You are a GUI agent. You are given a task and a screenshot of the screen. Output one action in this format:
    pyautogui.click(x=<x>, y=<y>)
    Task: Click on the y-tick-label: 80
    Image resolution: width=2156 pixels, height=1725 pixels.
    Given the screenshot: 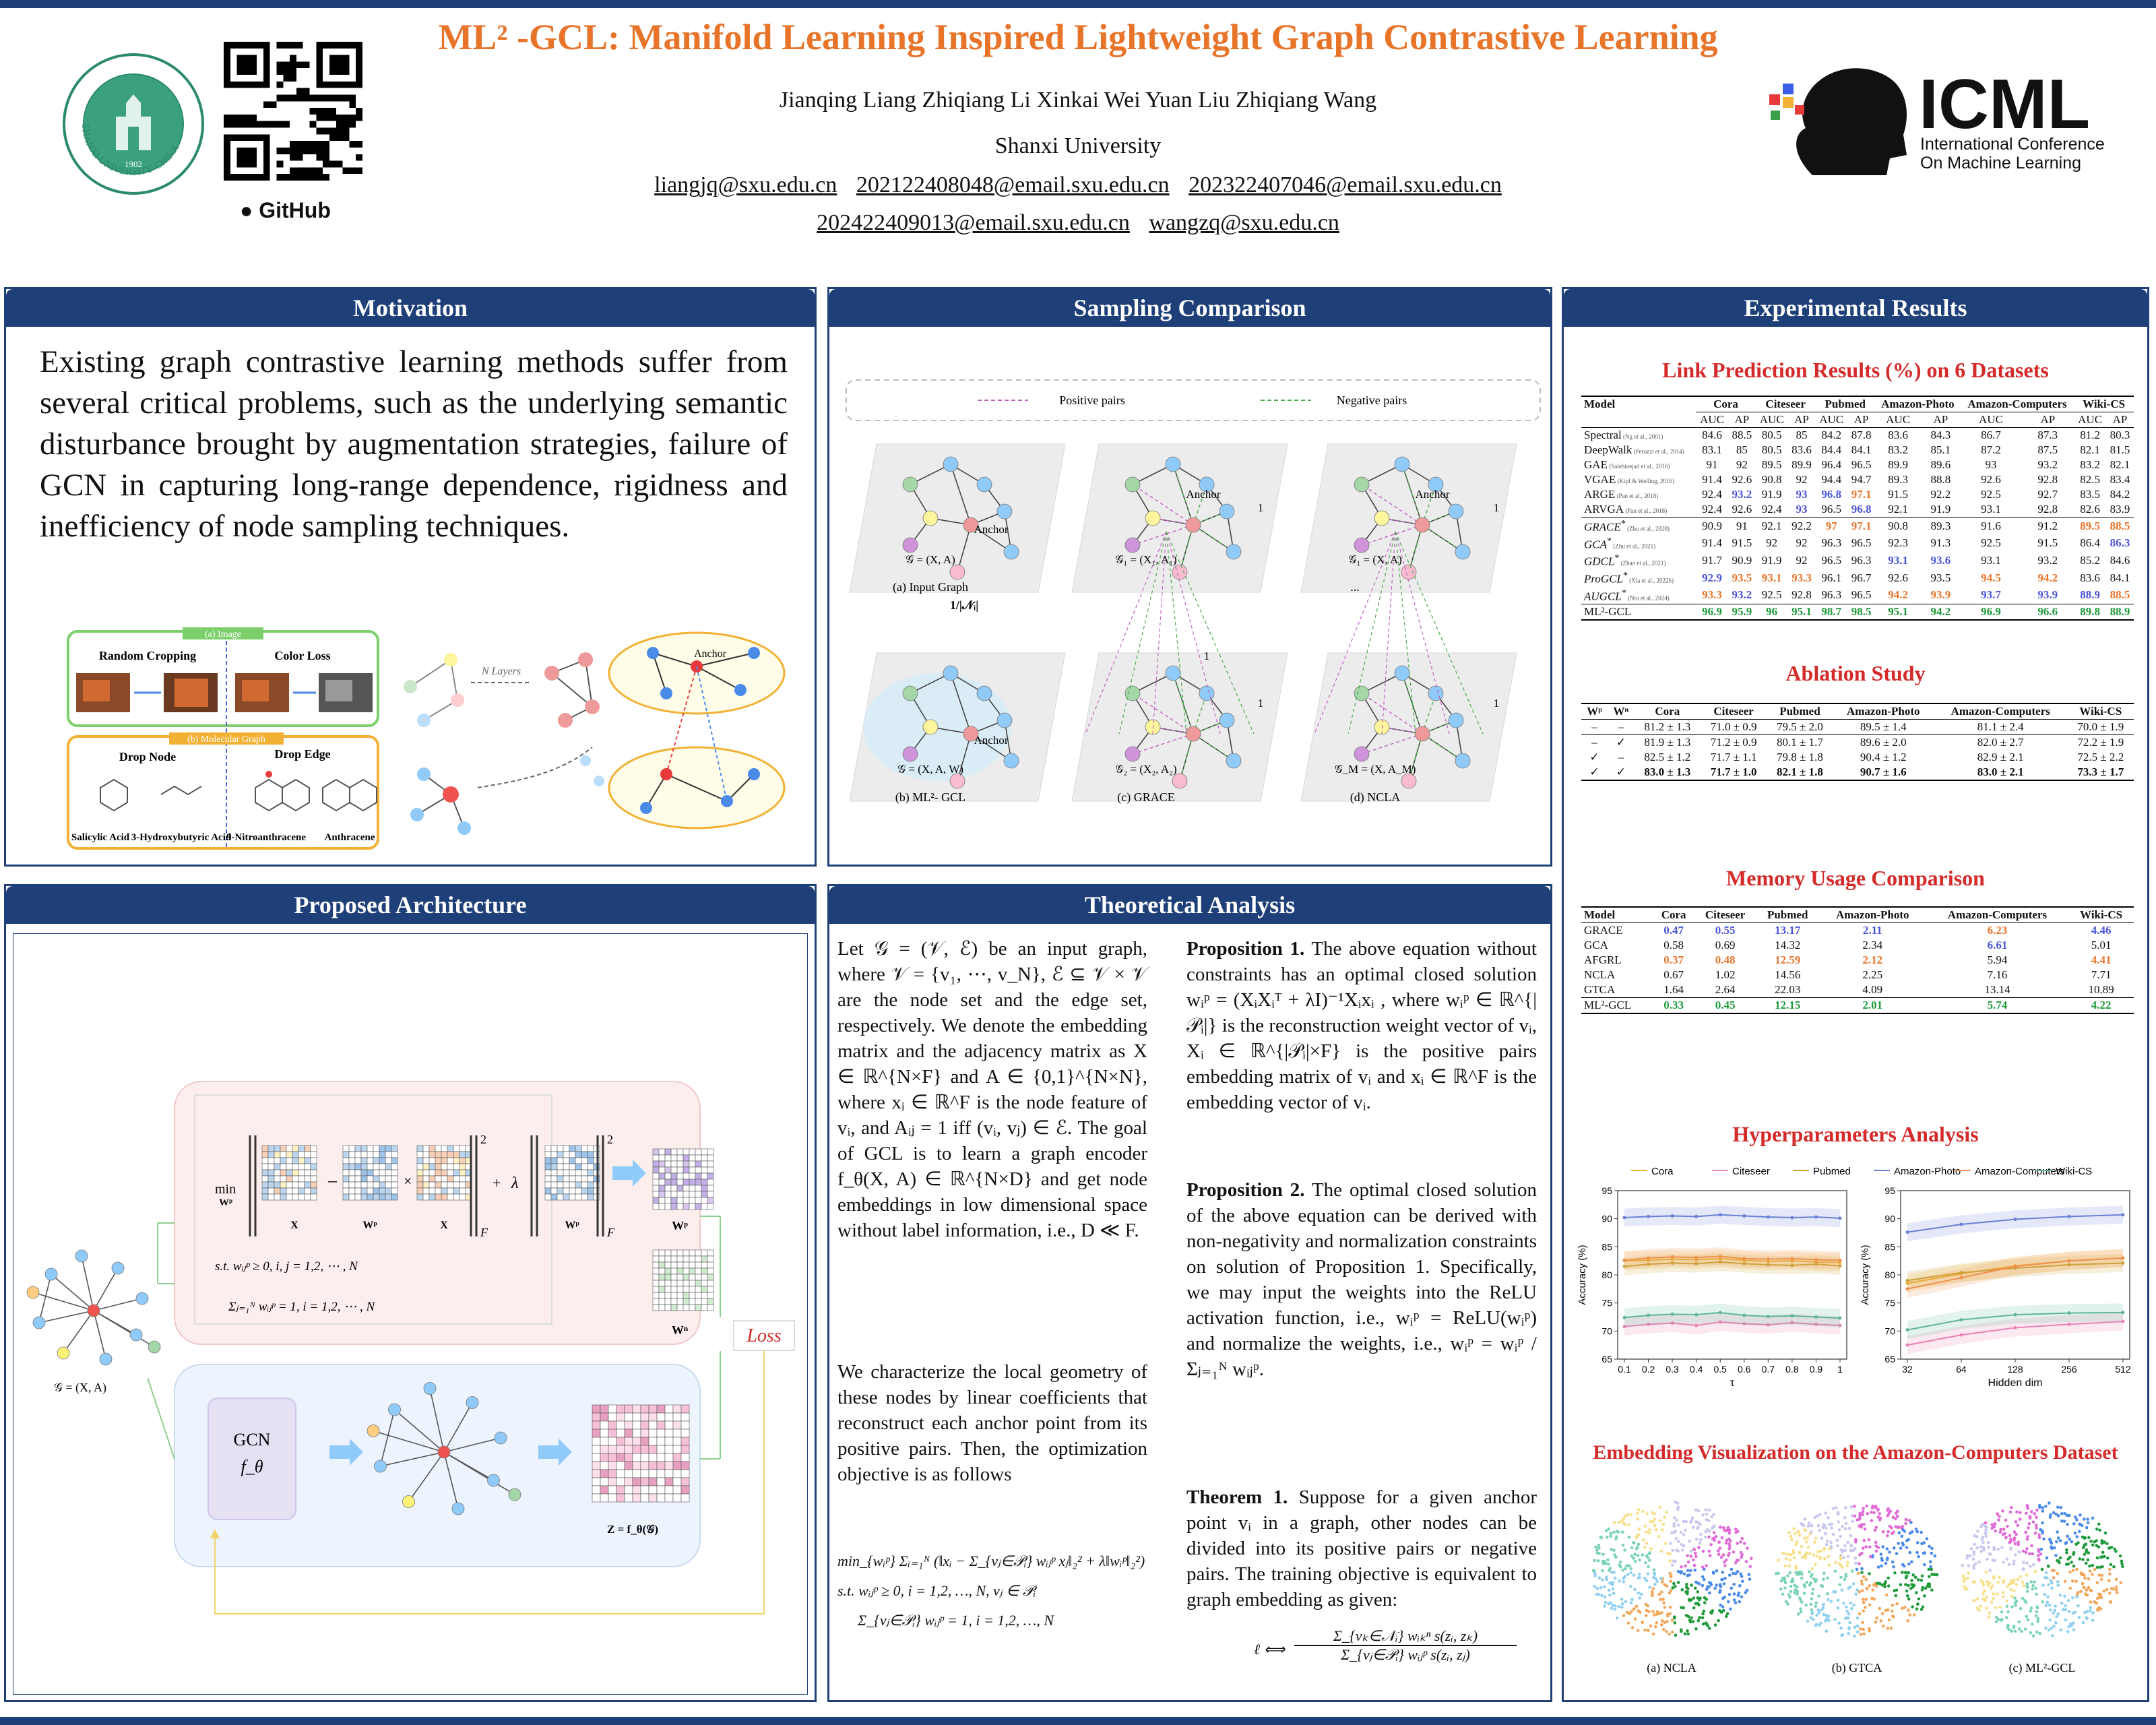 What is the action you would take?
    pyautogui.click(x=1607, y=1274)
    